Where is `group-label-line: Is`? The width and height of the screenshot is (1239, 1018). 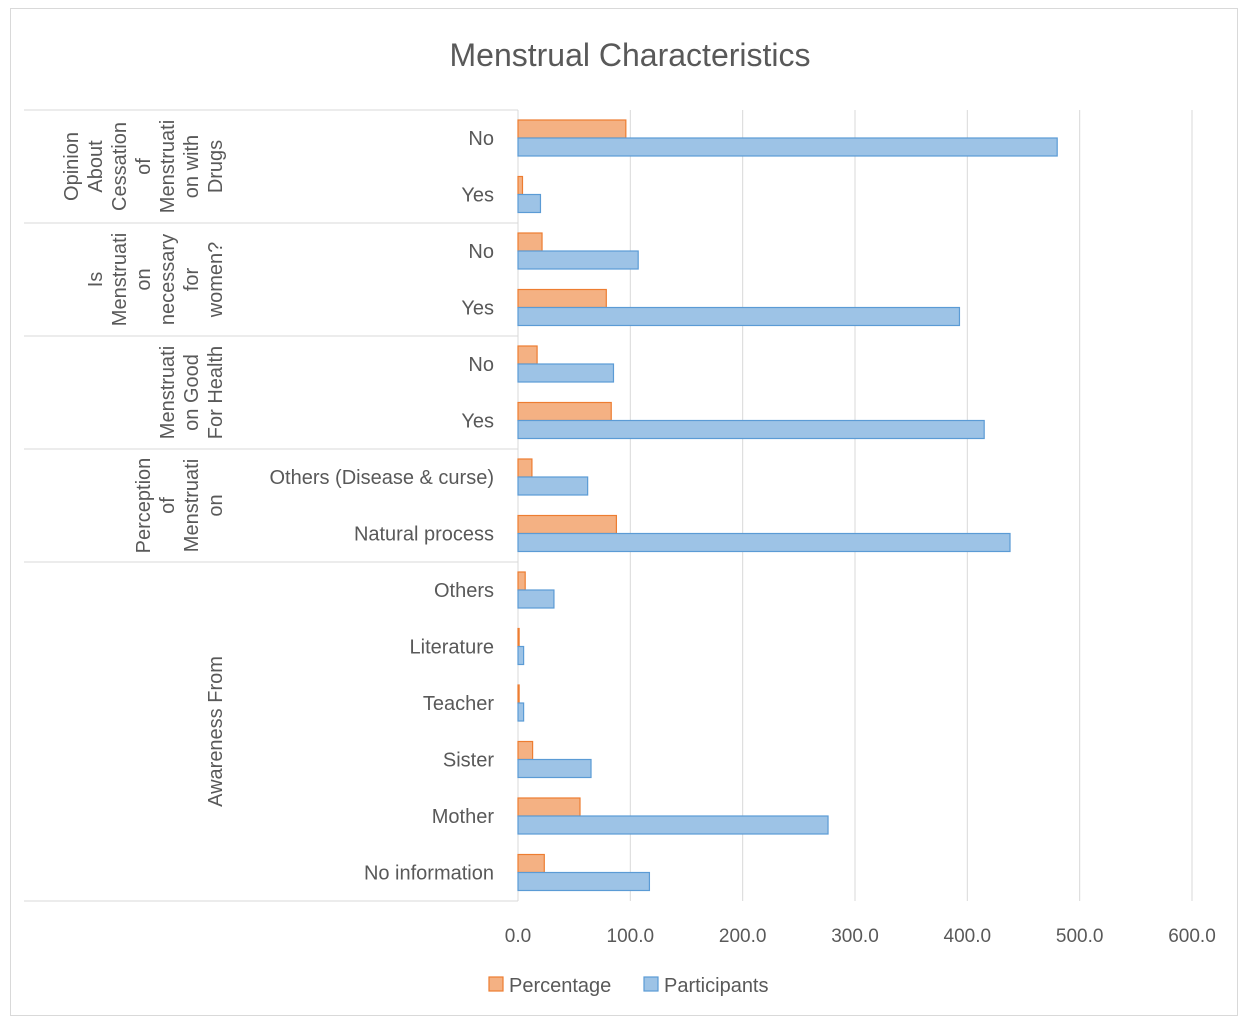 group-label-line: Is is located at coordinates (96, 280).